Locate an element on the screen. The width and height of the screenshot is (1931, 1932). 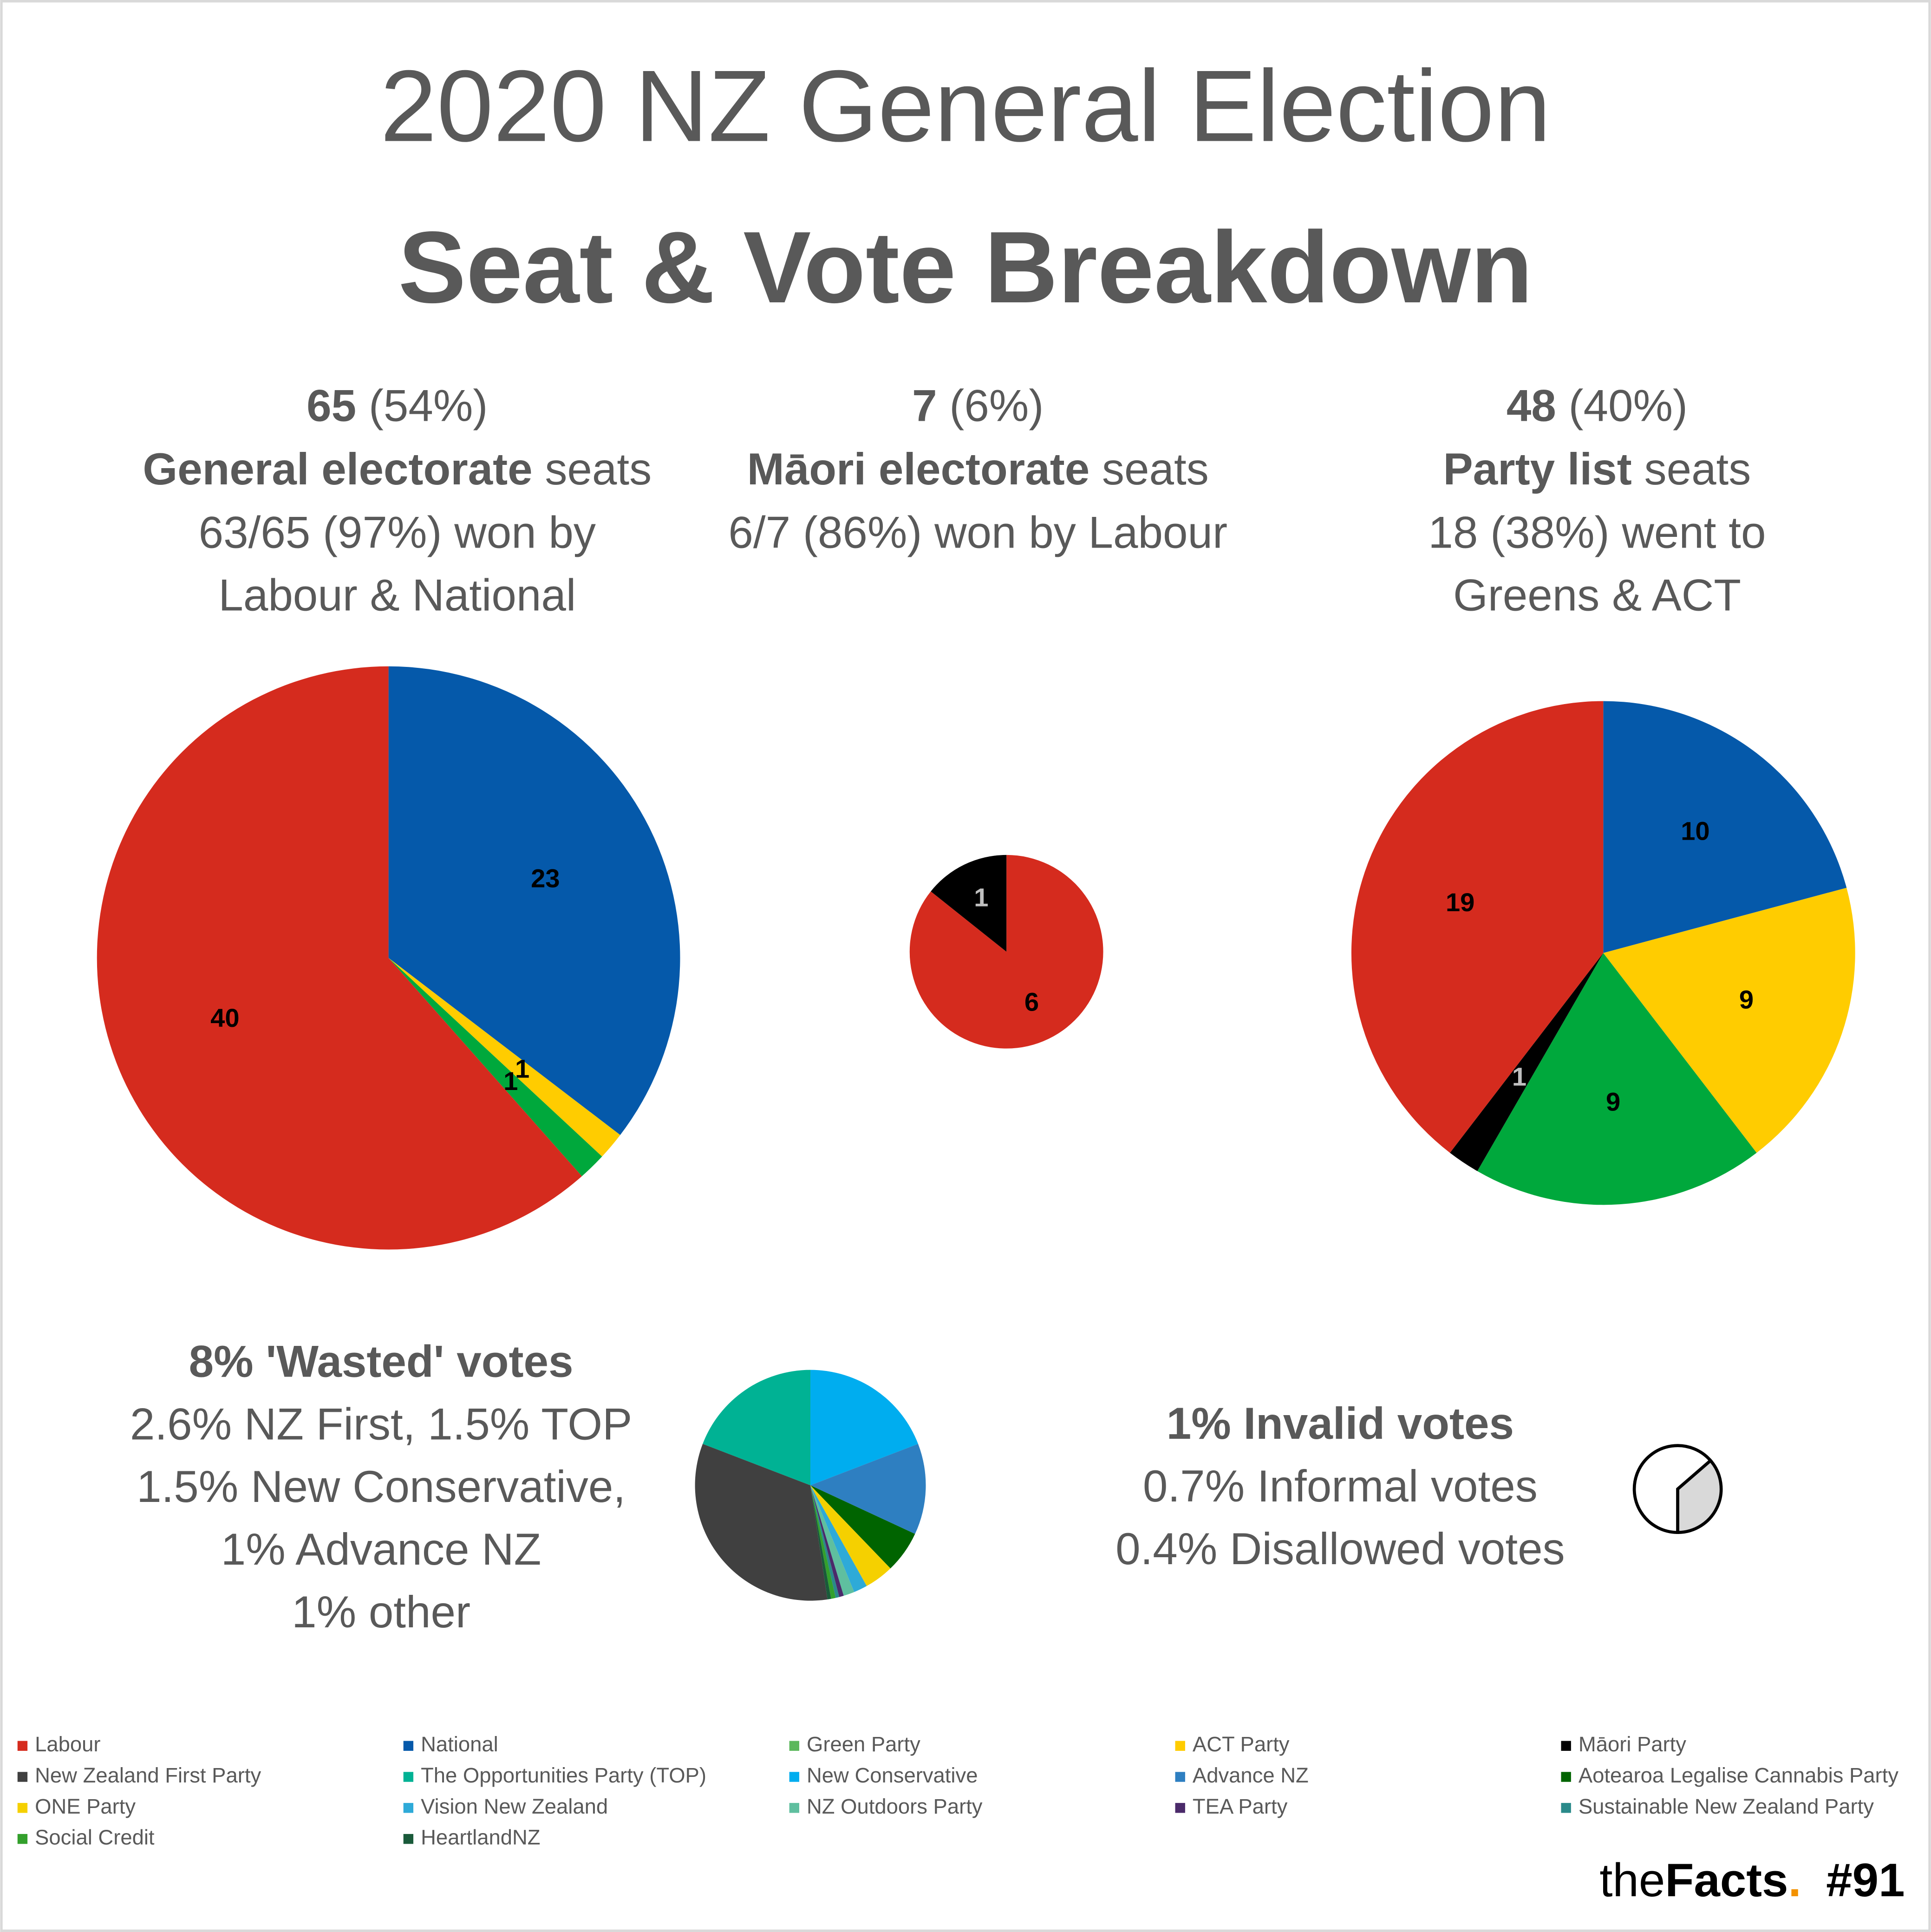
footer-brand: theFacts. #91 is located at coordinates (1752, 1880).